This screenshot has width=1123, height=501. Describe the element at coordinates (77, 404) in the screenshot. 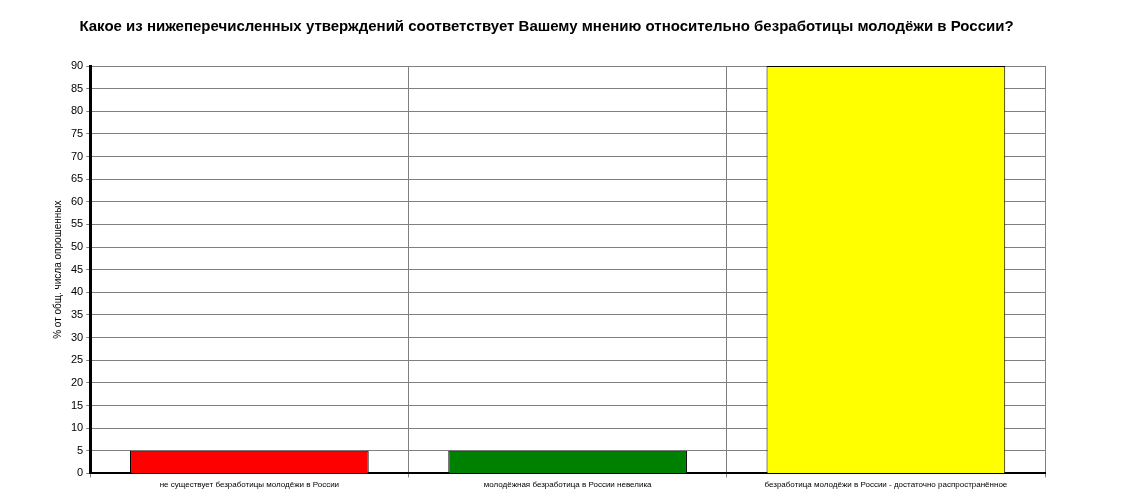

I see `y-tick-label: 15` at that location.